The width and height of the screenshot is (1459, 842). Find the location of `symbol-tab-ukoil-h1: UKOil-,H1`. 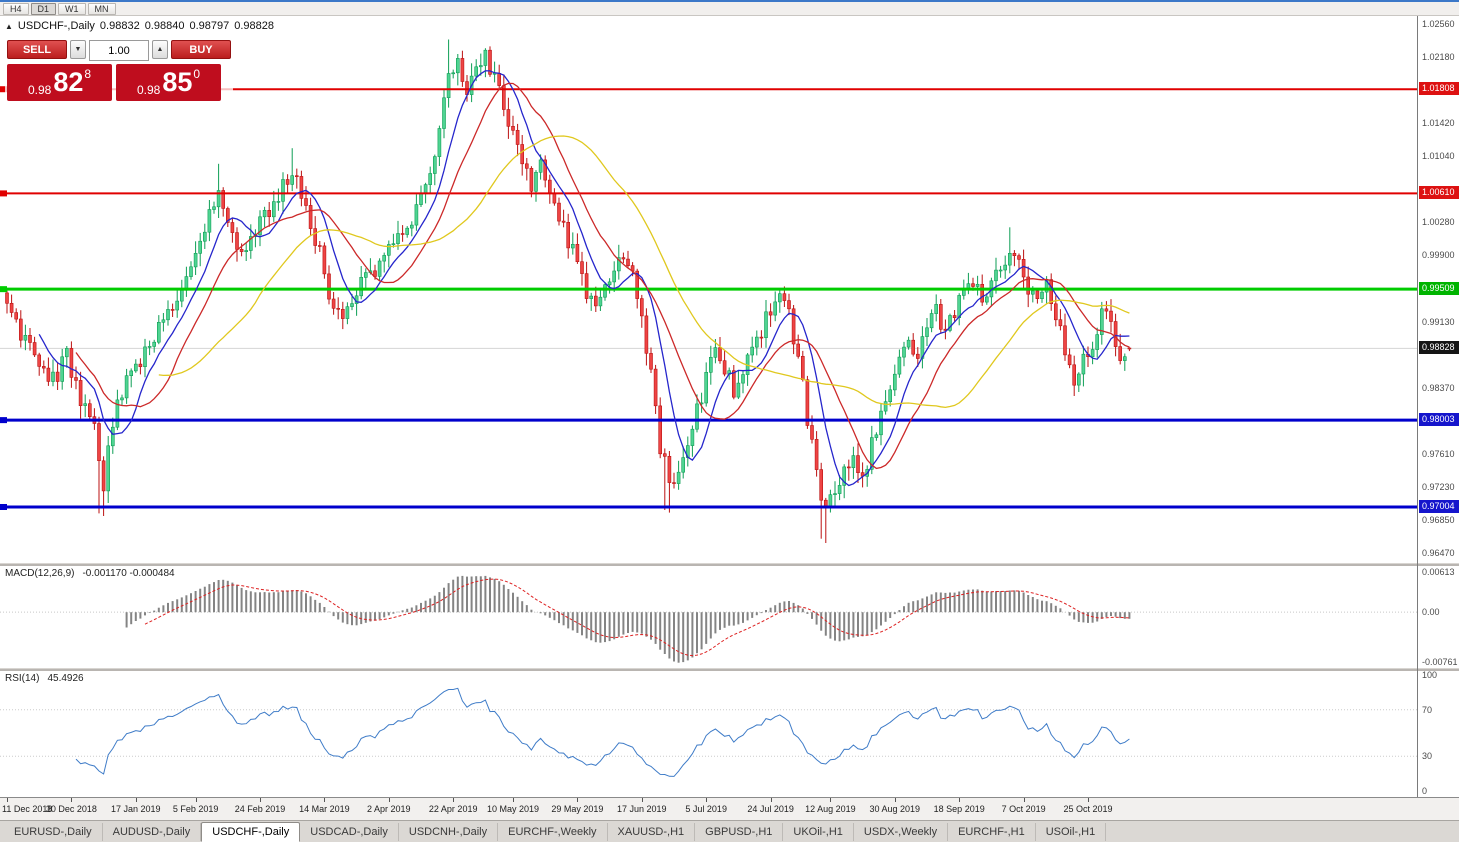

symbol-tab-ukoil-h1: UKOil-,H1 is located at coordinates (818, 831).